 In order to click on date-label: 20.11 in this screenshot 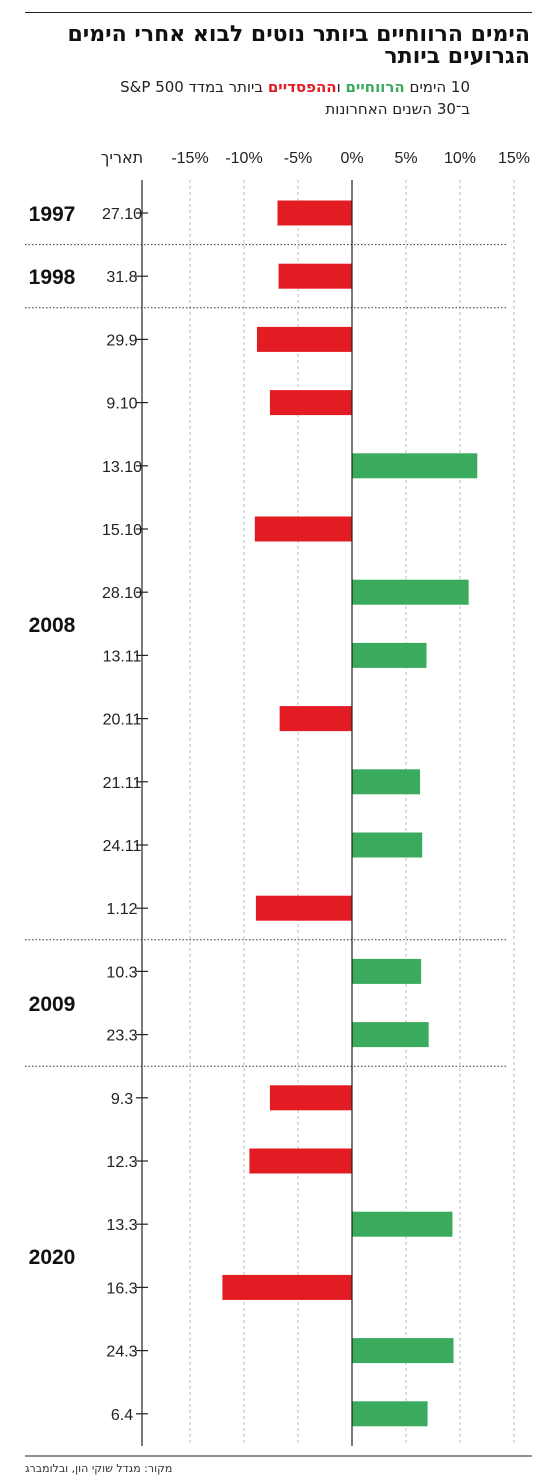, I will do `click(122, 720)`.